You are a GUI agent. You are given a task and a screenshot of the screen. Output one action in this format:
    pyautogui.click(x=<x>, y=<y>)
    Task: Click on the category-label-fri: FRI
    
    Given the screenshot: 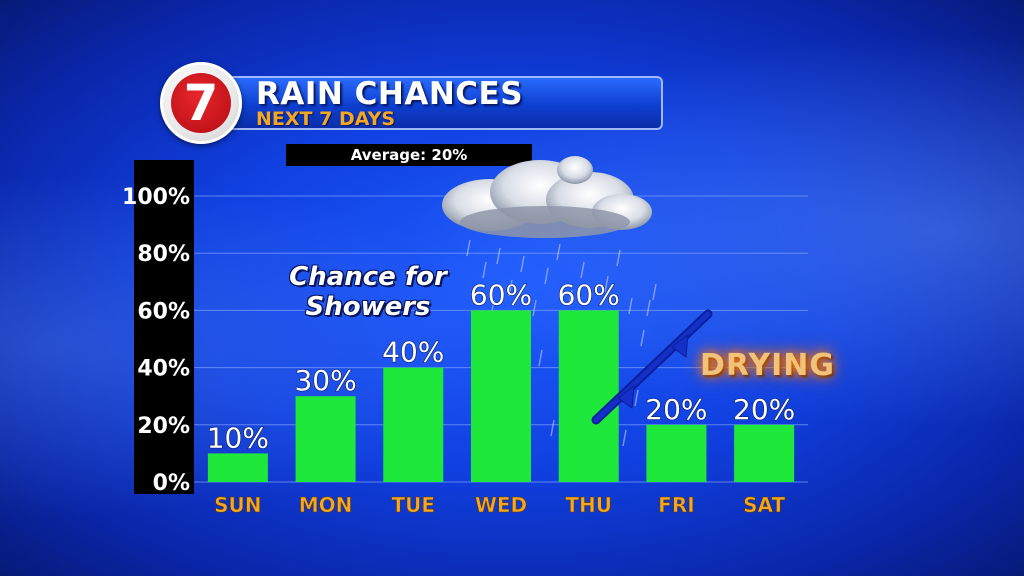 What is the action you would take?
    pyautogui.click(x=676, y=505)
    